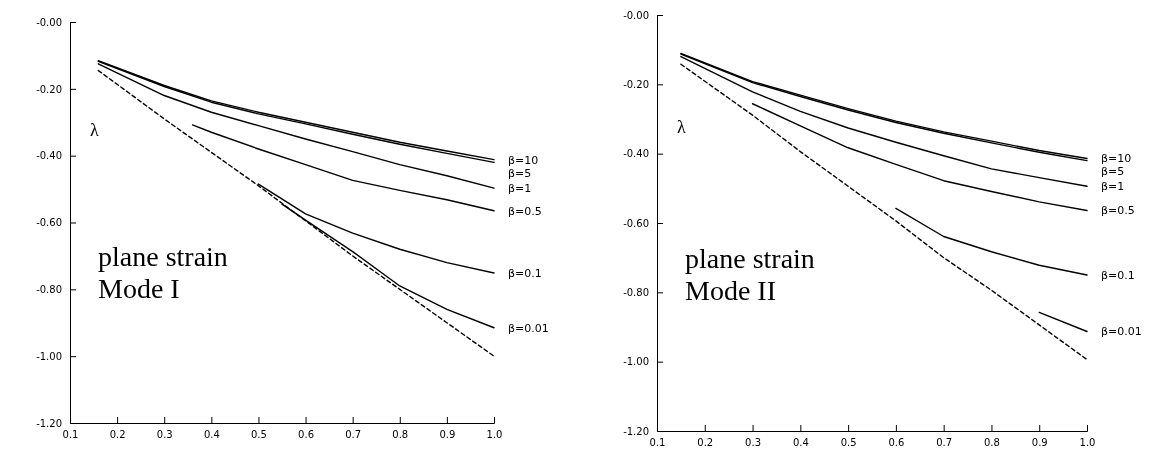 This screenshot has width=1175, height=452. I want to click on annotation: plane strain Mode II, so click(750, 275).